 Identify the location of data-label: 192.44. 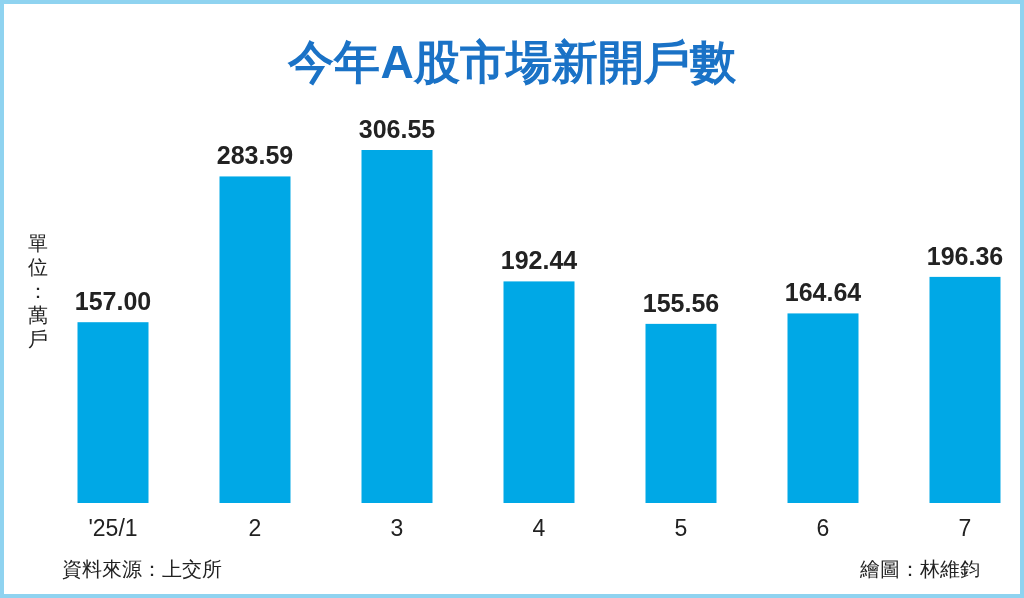
(539, 260).